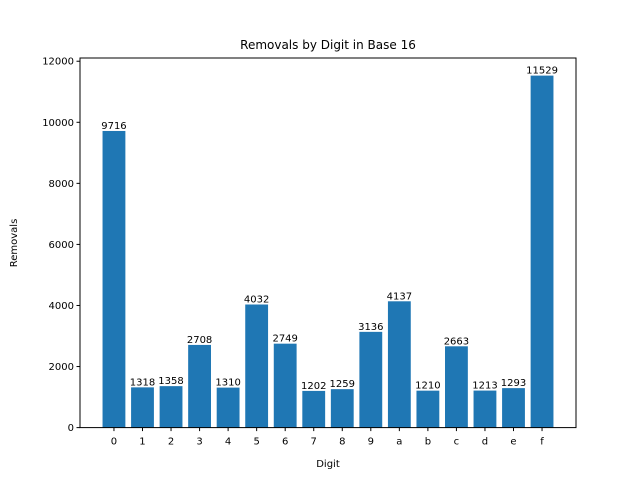 The image size is (640, 480). What do you see at coordinates (227, 383) in the screenshot?
I see `bar-value-label-4: 1310` at bounding box center [227, 383].